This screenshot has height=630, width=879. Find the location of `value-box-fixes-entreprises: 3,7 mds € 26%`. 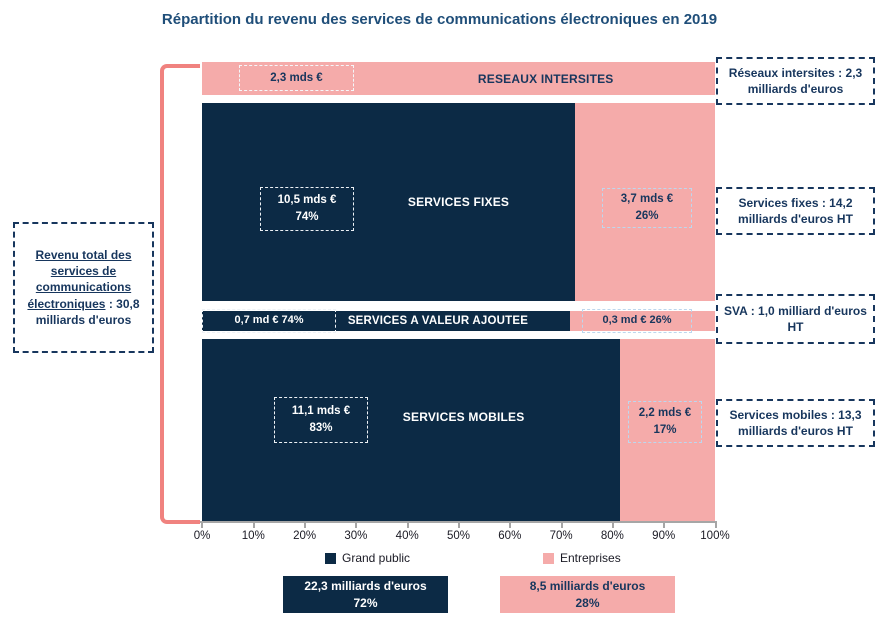

value-box-fixes-entreprises: 3,7 mds € 26% is located at coordinates (647, 208).